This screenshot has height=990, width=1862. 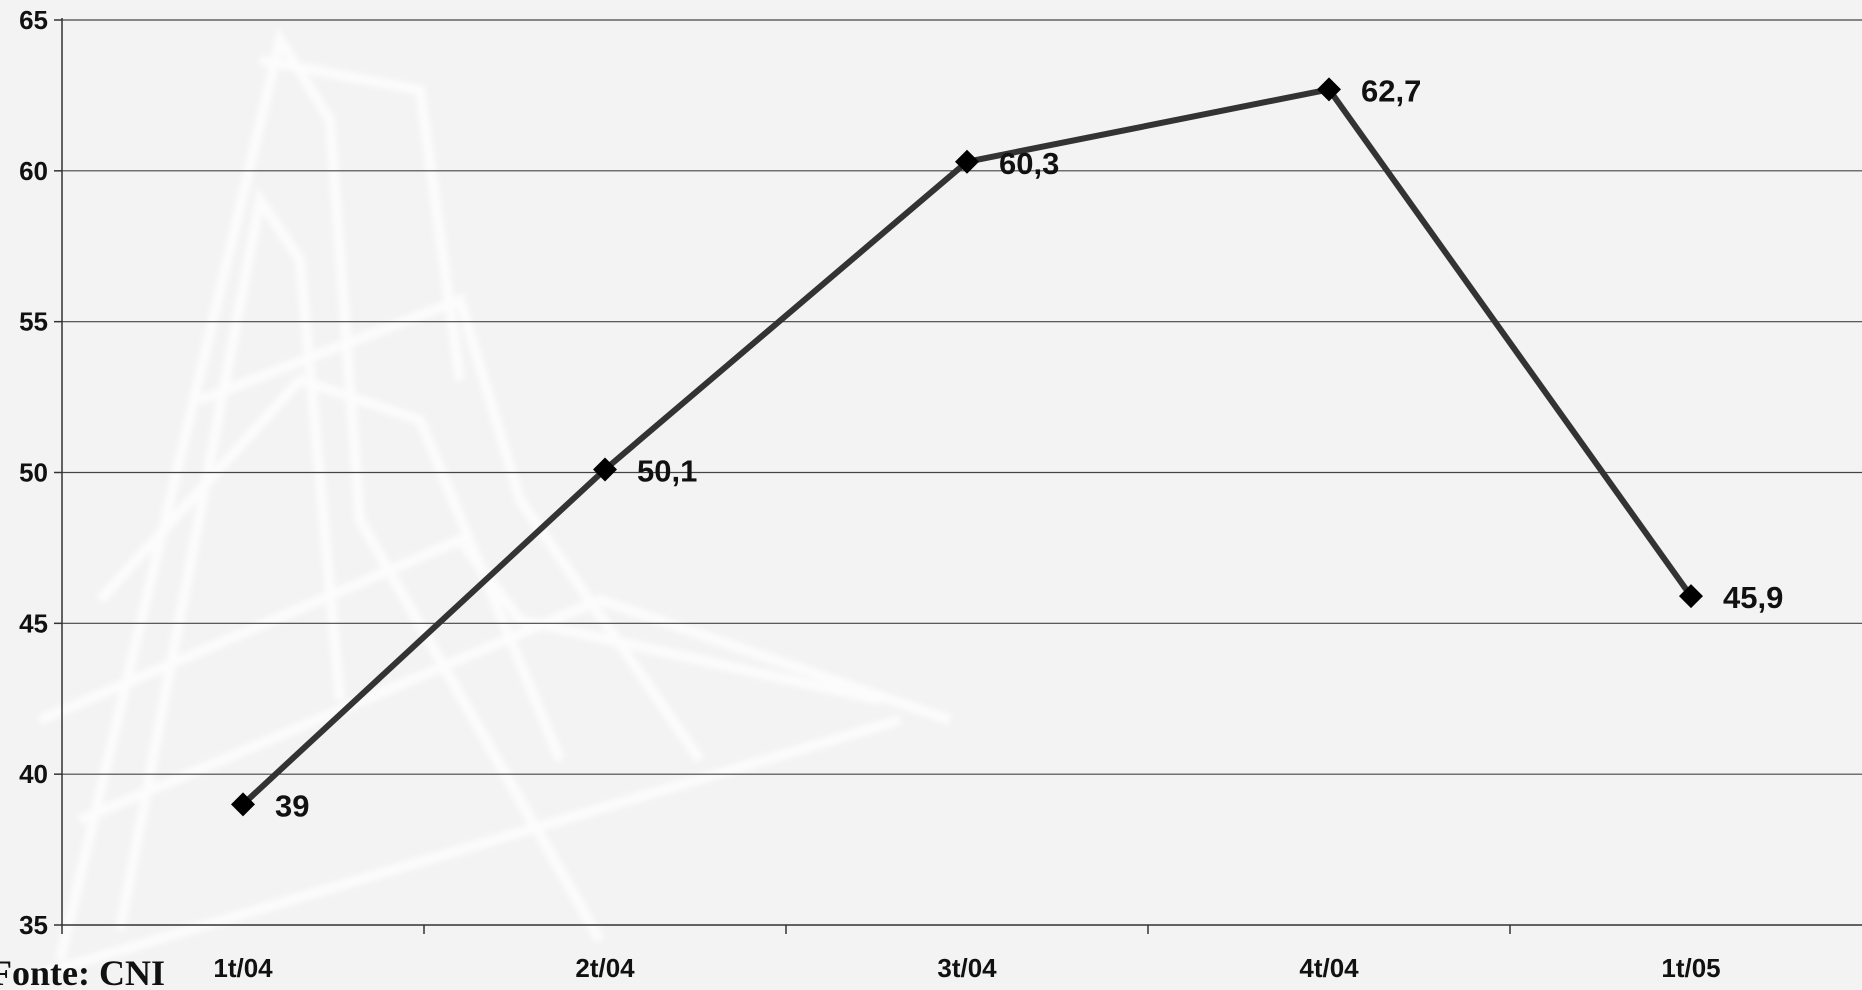 What do you see at coordinates (33, 623) in the screenshot?
I see `y-tick-label: 45` at bounding box center [33, 623].